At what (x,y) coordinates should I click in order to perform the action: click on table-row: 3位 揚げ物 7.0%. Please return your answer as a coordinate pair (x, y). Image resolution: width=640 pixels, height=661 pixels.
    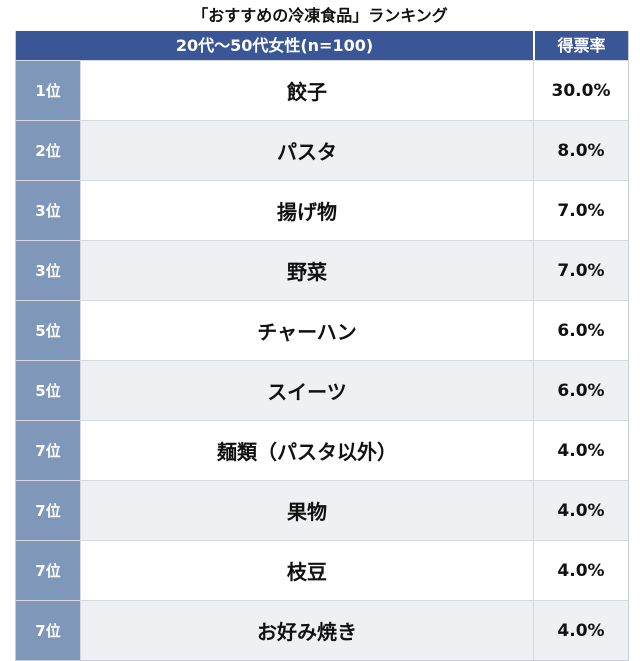
    Looking at the image, I should click on (322, 210).